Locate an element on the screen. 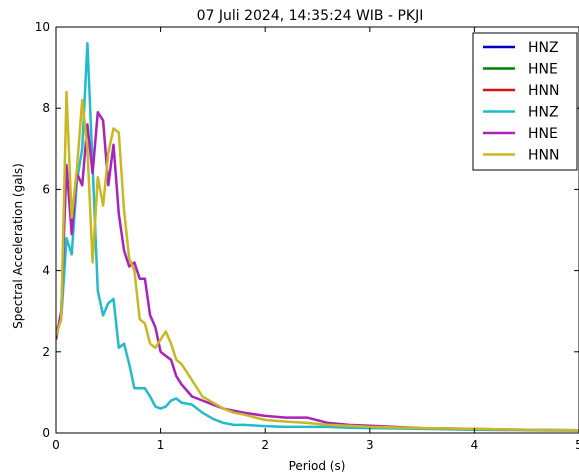  legend-box is located at coordinates (525, 101).